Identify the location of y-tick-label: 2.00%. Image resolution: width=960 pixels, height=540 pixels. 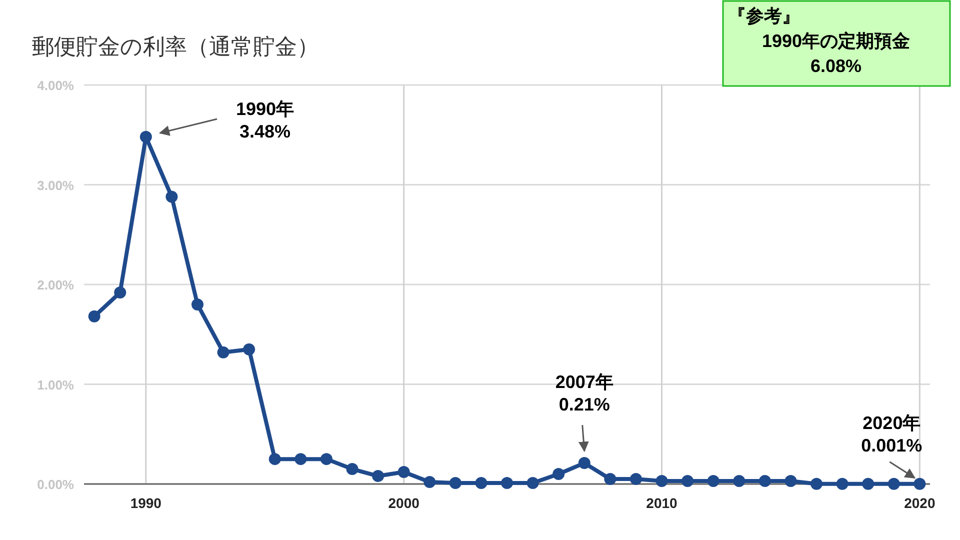
(55, 285).